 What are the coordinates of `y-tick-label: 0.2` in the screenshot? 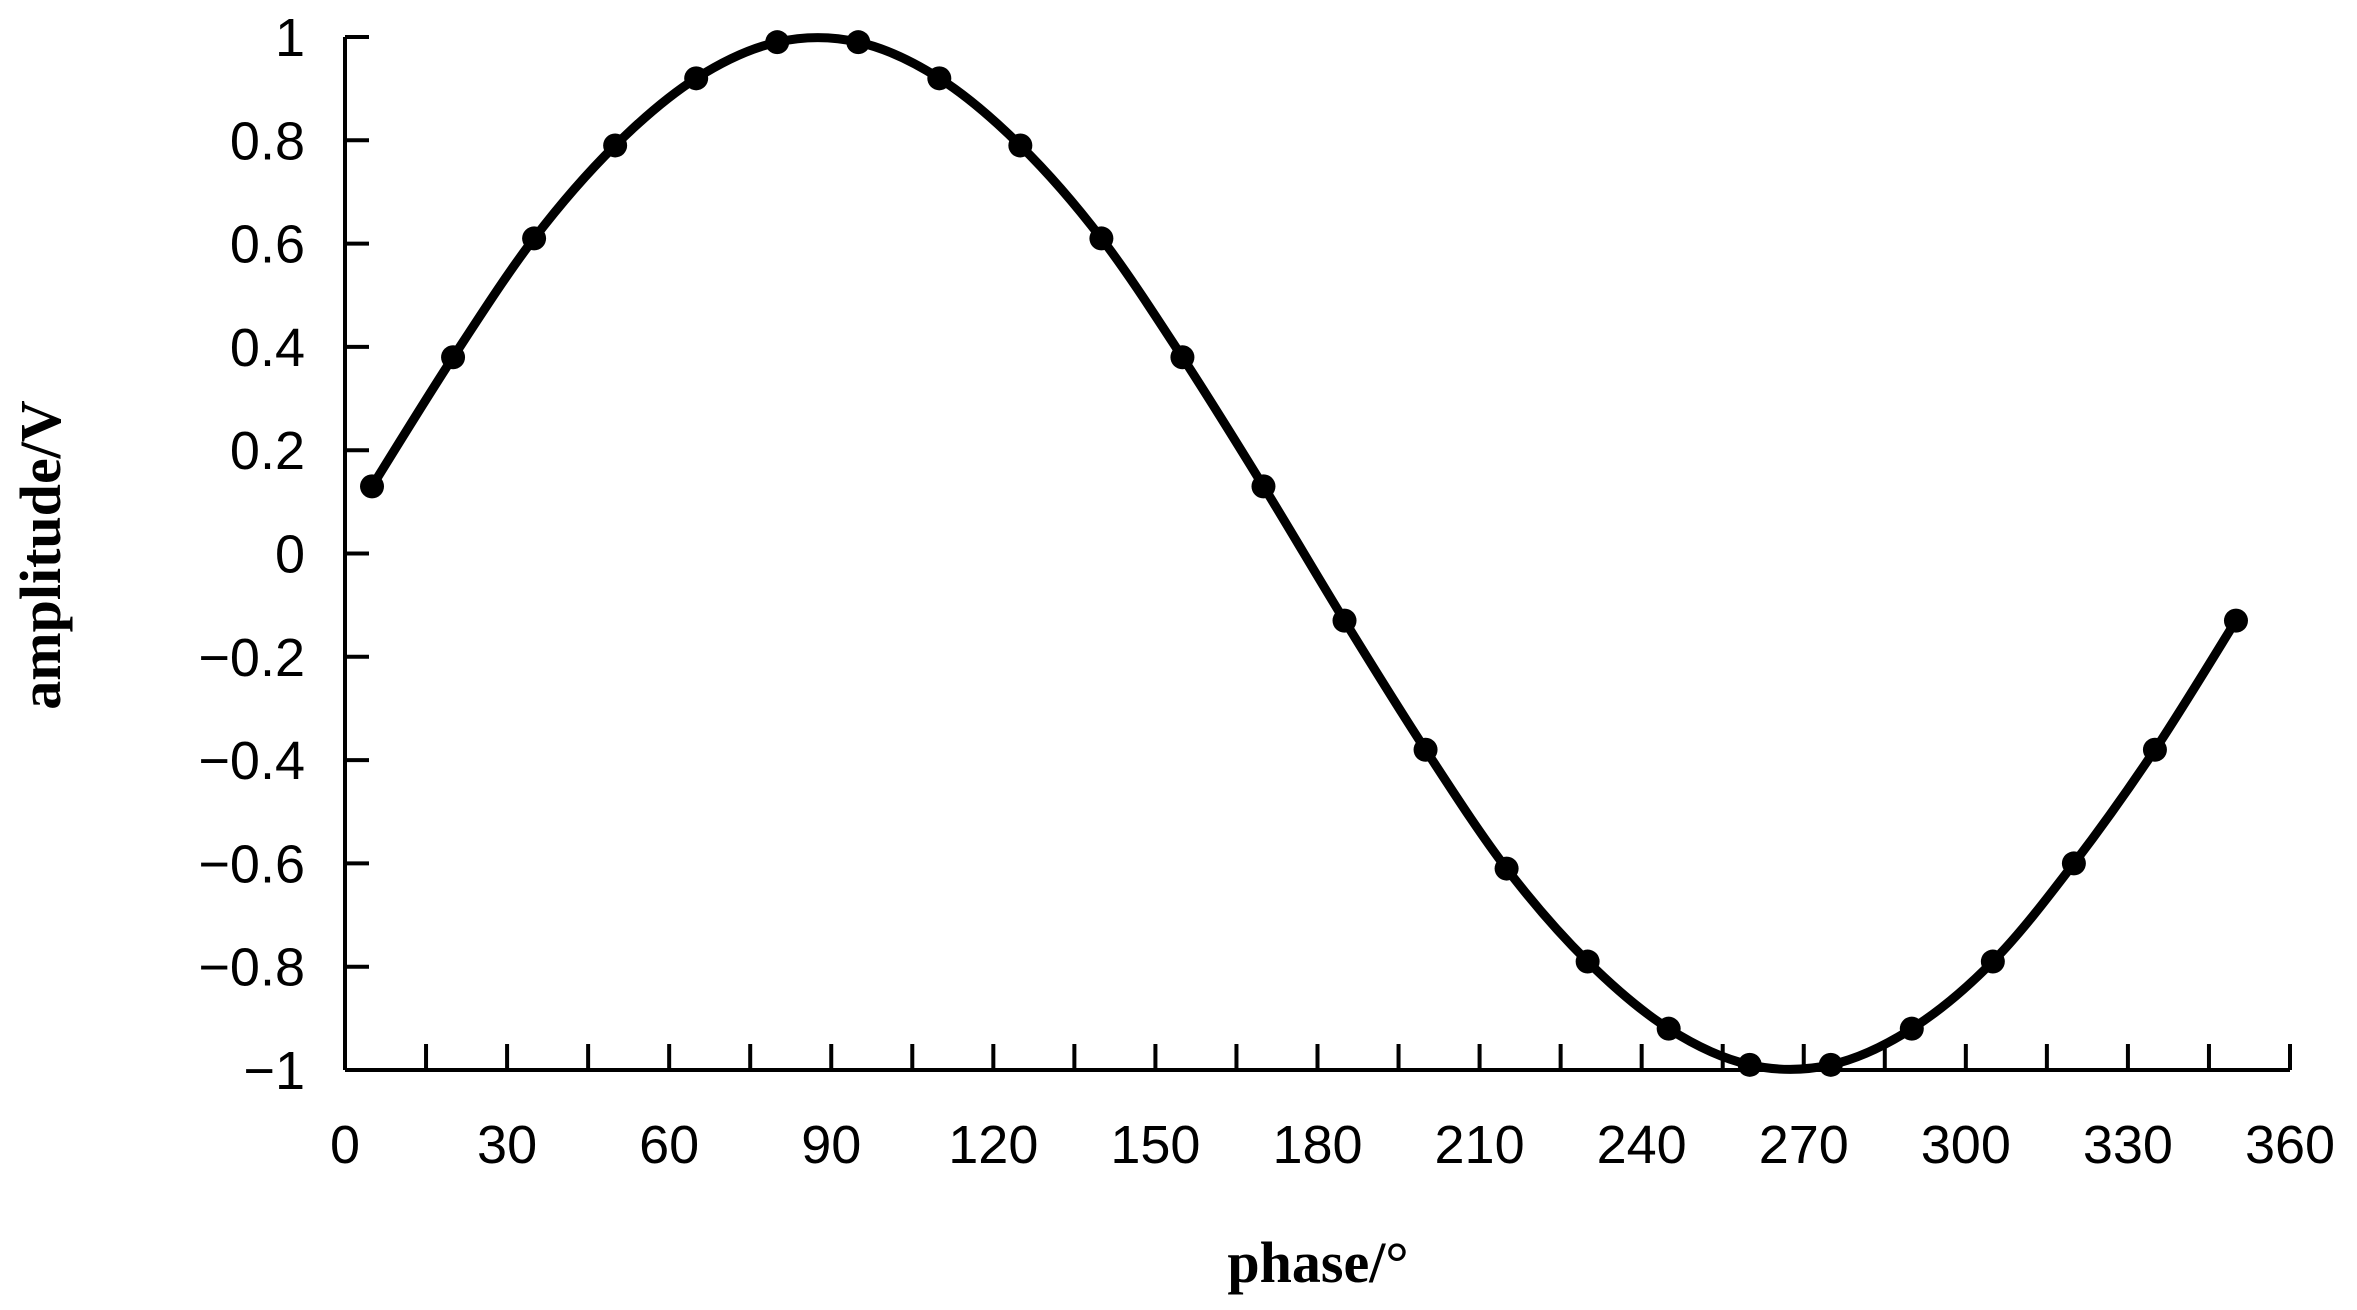 It's located at (267, 451).